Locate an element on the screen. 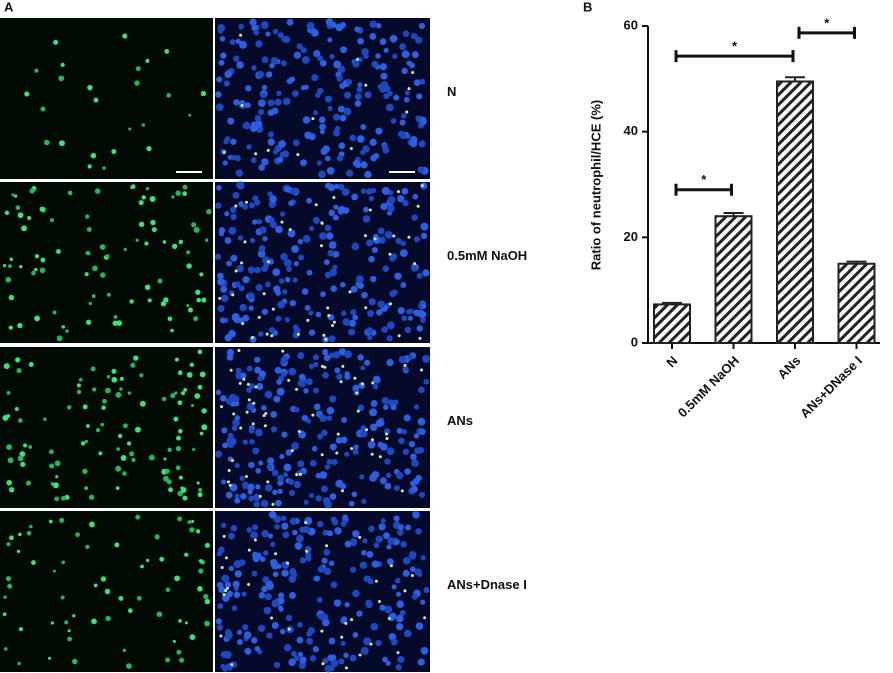 Image resolution: width=893 pixels, height=673 pixels. bar is located at coordinates (733, 279).